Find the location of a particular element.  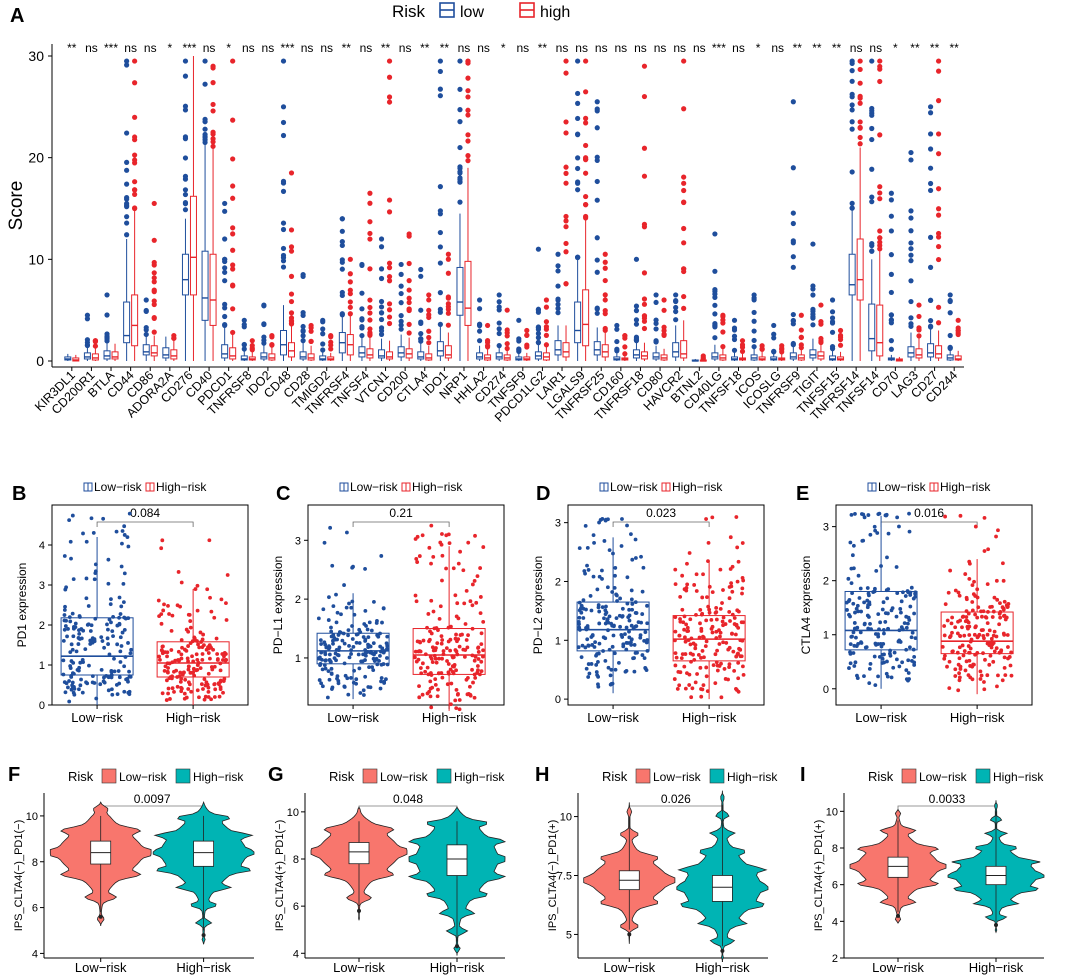

panel-label-f: F is located at coordinates (14, 775).